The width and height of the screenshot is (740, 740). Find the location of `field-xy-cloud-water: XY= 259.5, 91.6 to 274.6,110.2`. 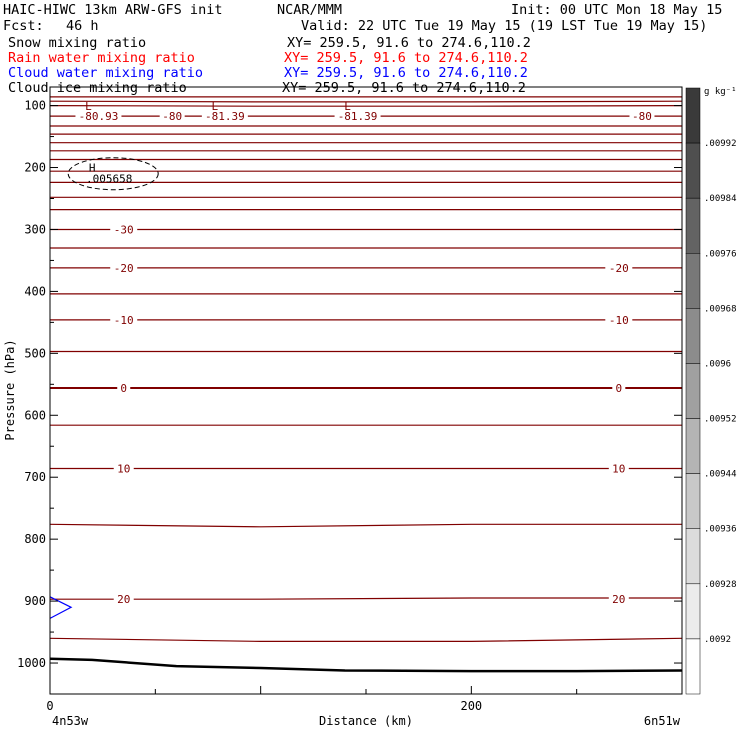

field-xy-cloud-water: XY= 259.5, 91.6 to 274.6,110.2 is located at coordinates (406, 73).